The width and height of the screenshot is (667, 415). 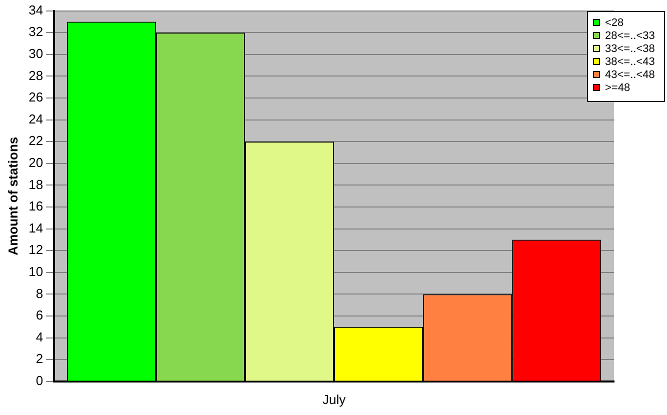 What do you see at coordinates (40, 315) in the screenshot?
I see `y-tick-label: 6` at bounding box center [40, 315].